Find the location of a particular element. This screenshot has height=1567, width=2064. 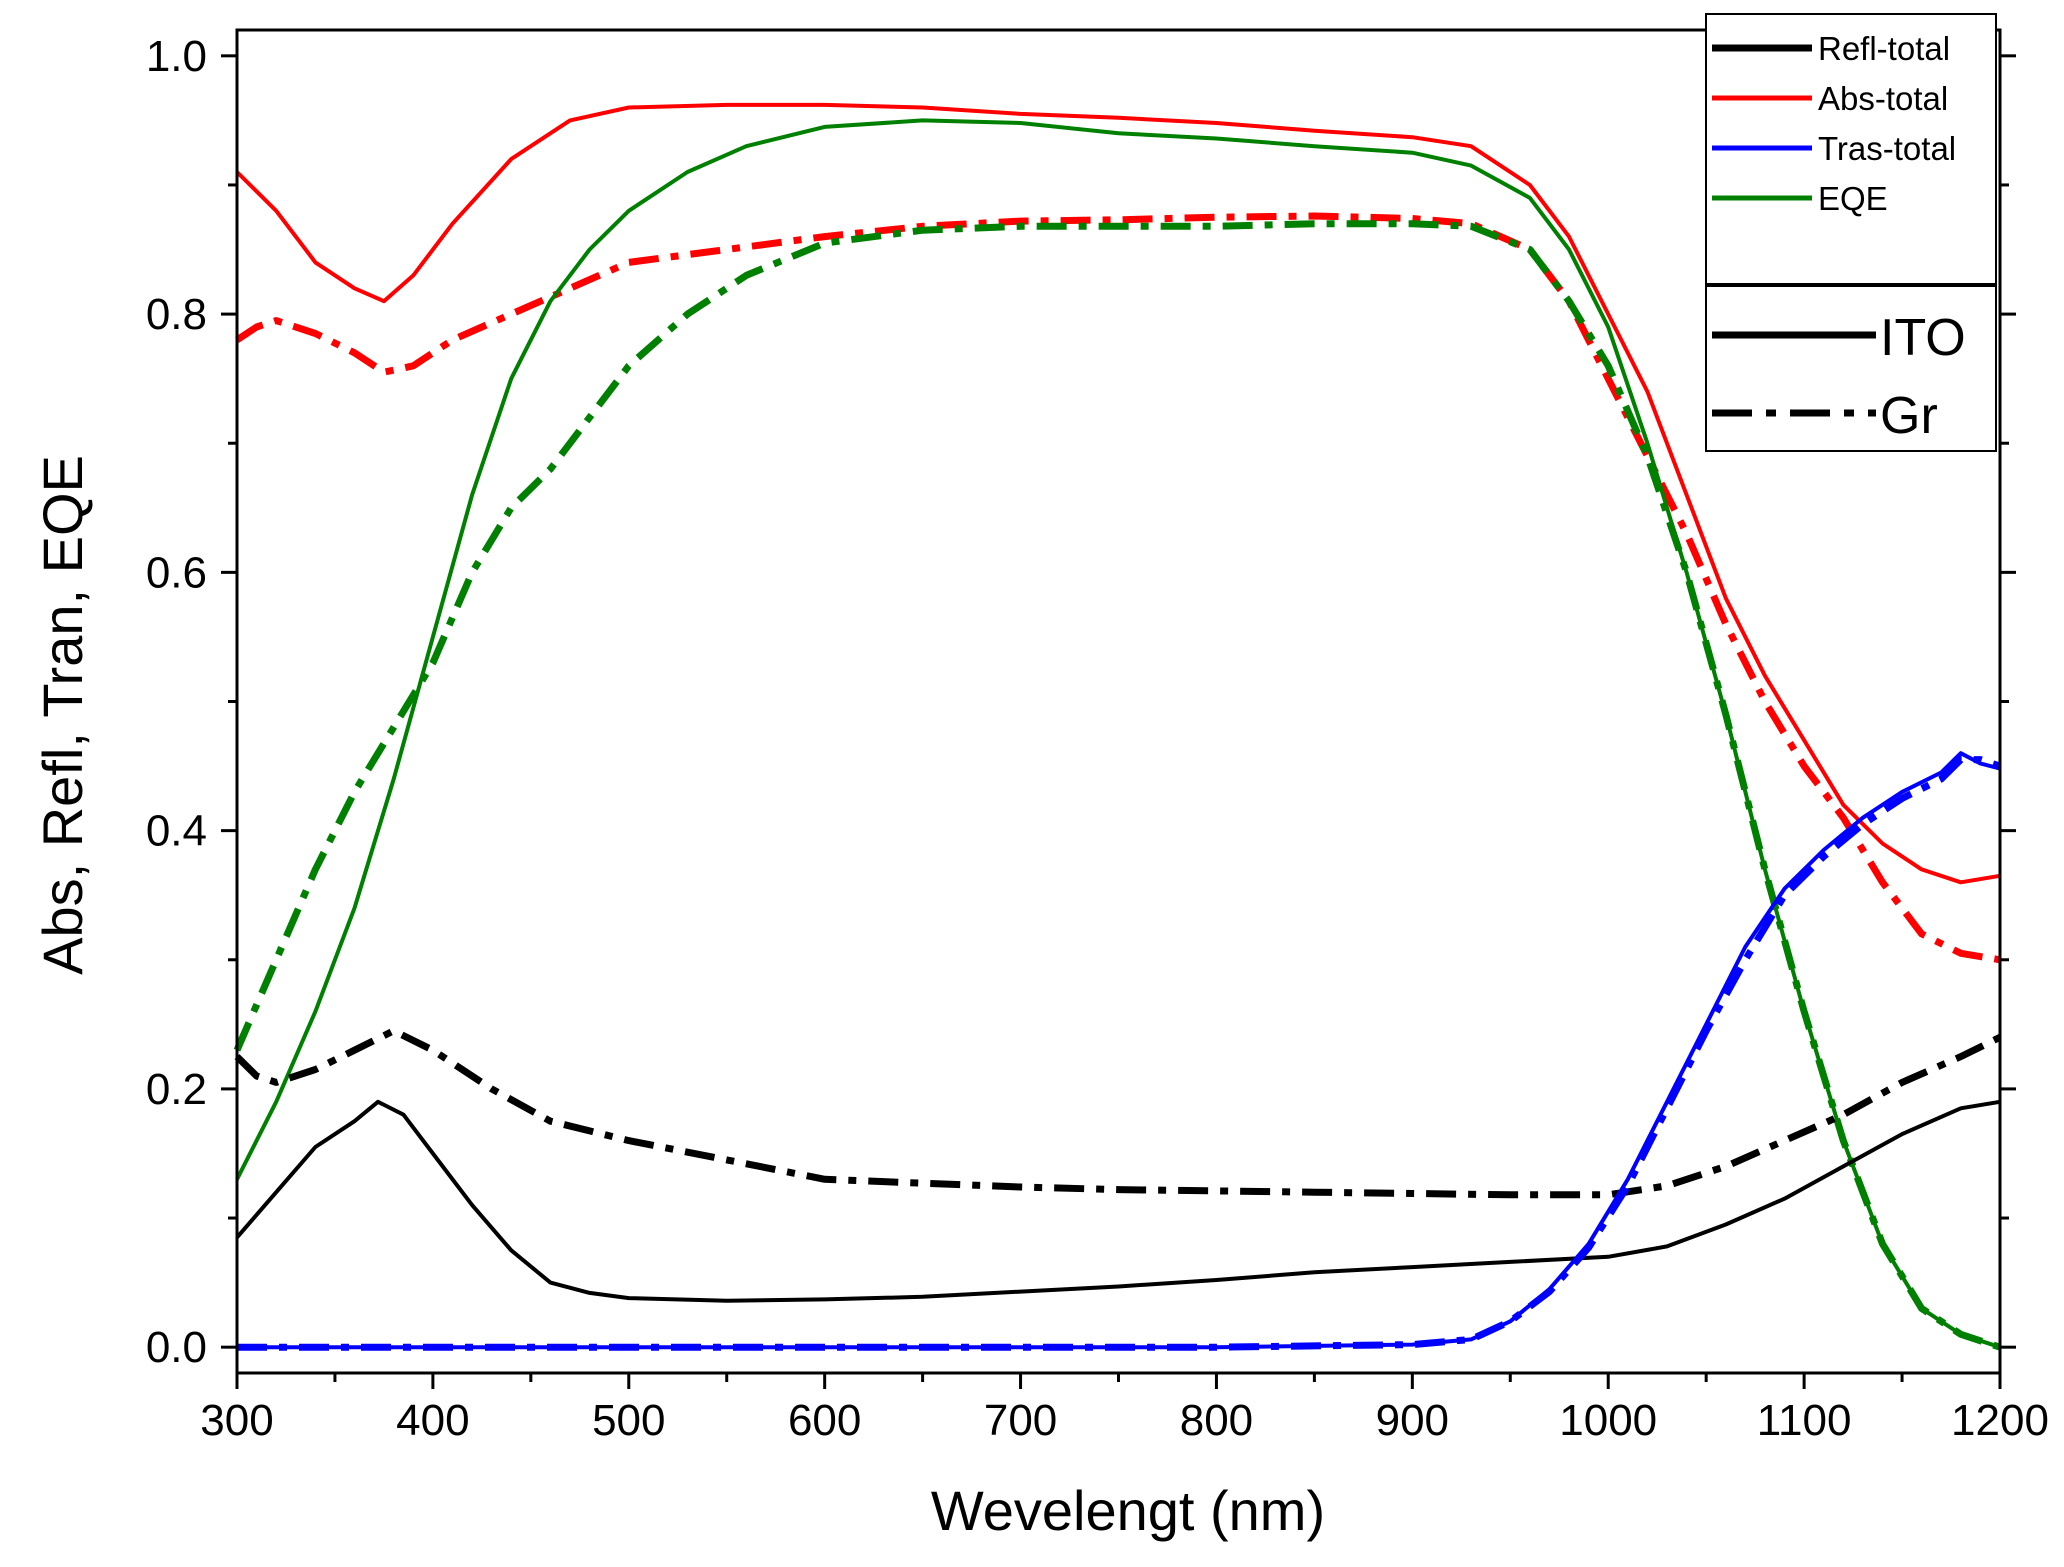

y-tick-label: 0.0 is located at coordinates (176, 1347).